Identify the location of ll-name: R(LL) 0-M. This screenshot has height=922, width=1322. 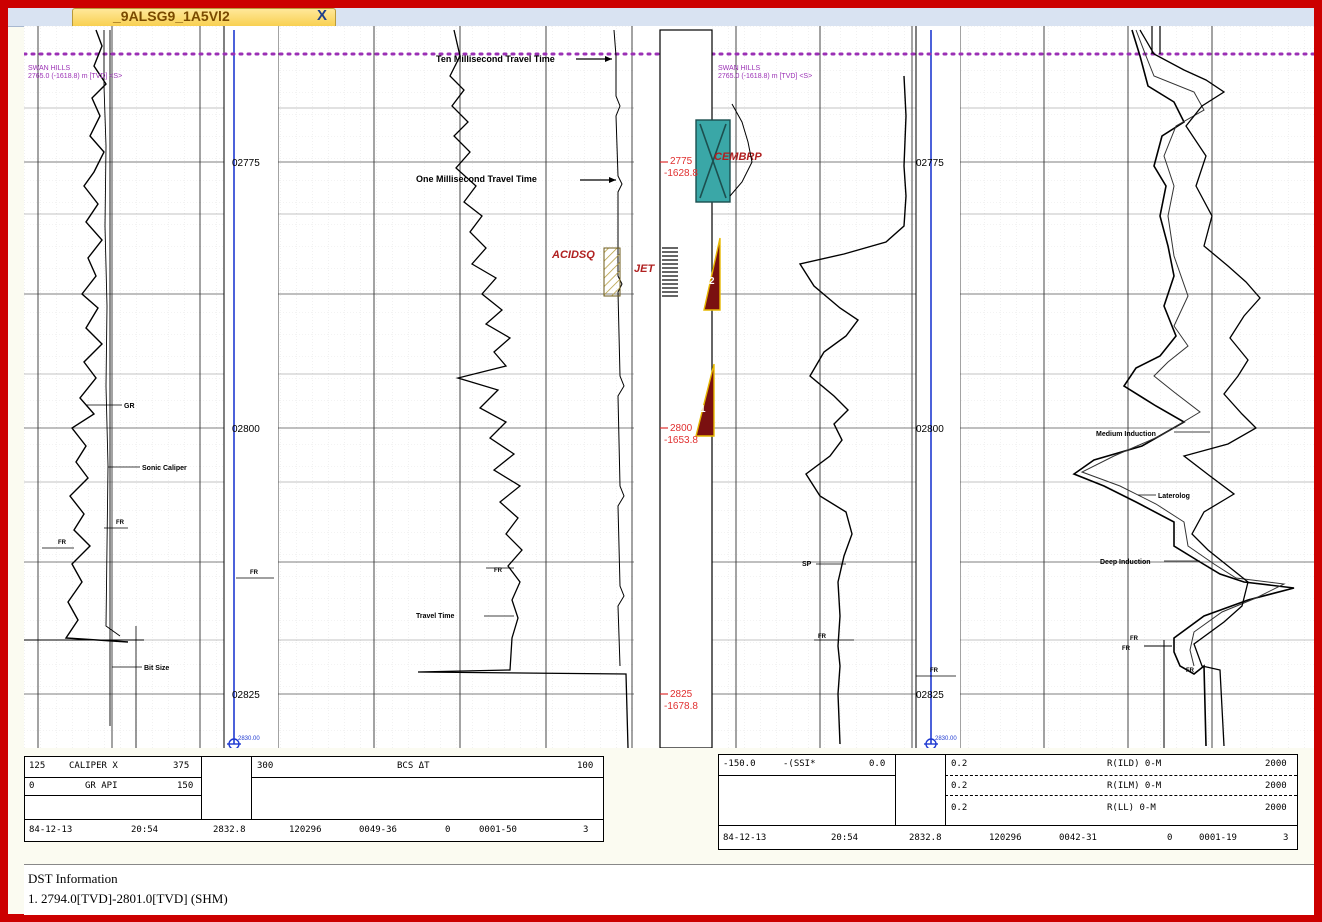
(1131, 808).